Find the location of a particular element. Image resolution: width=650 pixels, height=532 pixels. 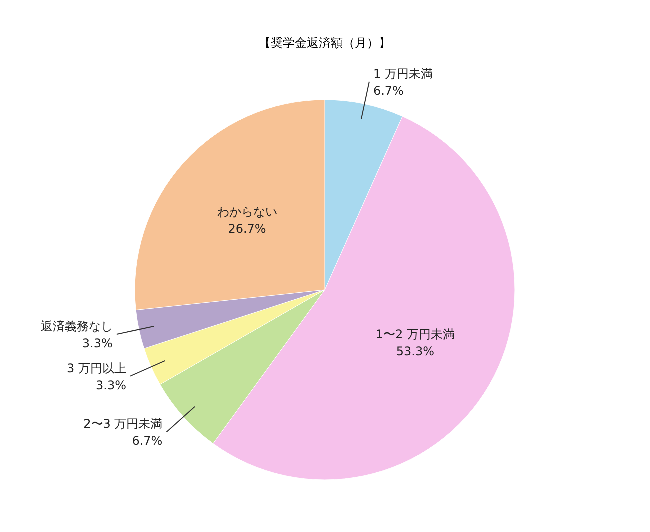

slice-label: 2〜3 万円未満 is located at coordinates (123, 424).